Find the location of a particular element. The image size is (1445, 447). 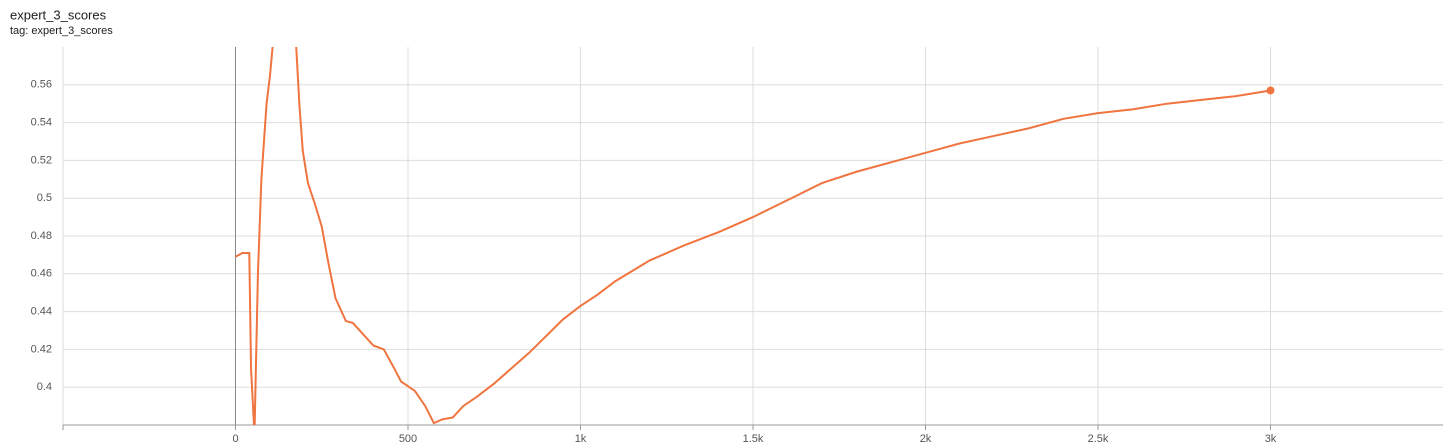

y-tick-label: 0.46 is located at coordinates (41, 274).